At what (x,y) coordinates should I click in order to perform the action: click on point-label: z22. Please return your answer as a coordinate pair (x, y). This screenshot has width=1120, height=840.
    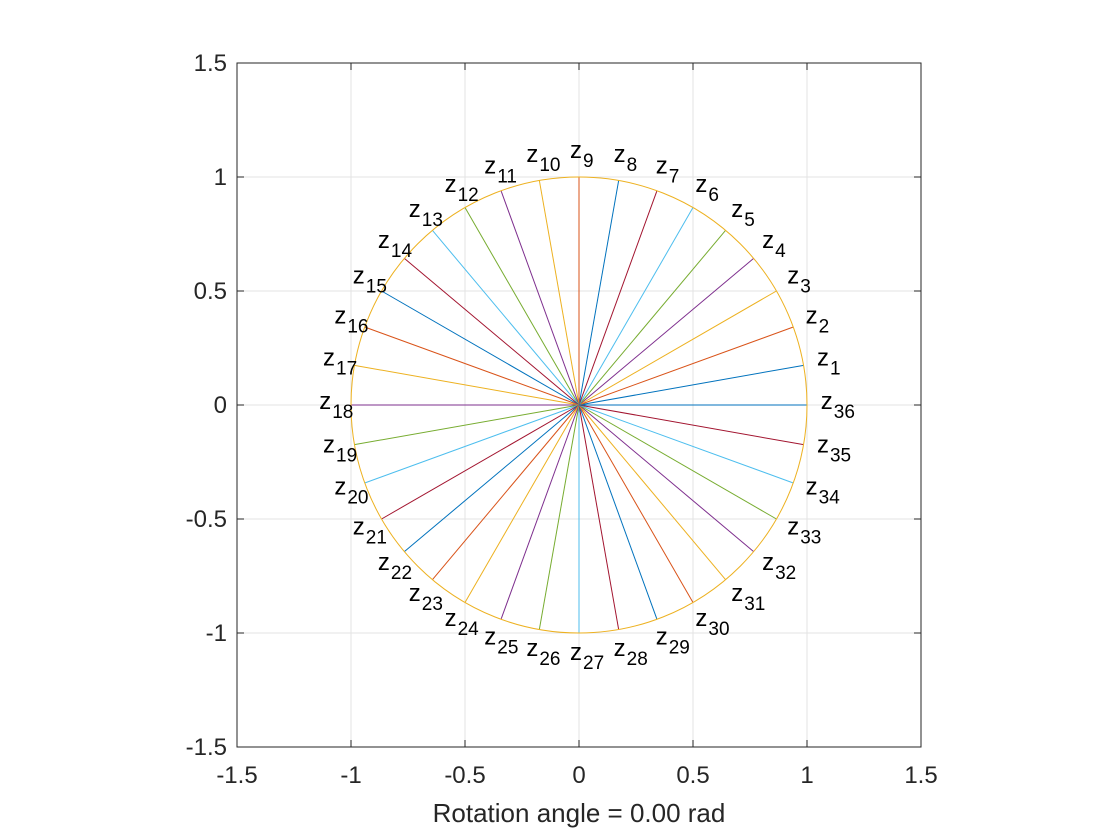
    Looking at the image, I should click on (395, 566).